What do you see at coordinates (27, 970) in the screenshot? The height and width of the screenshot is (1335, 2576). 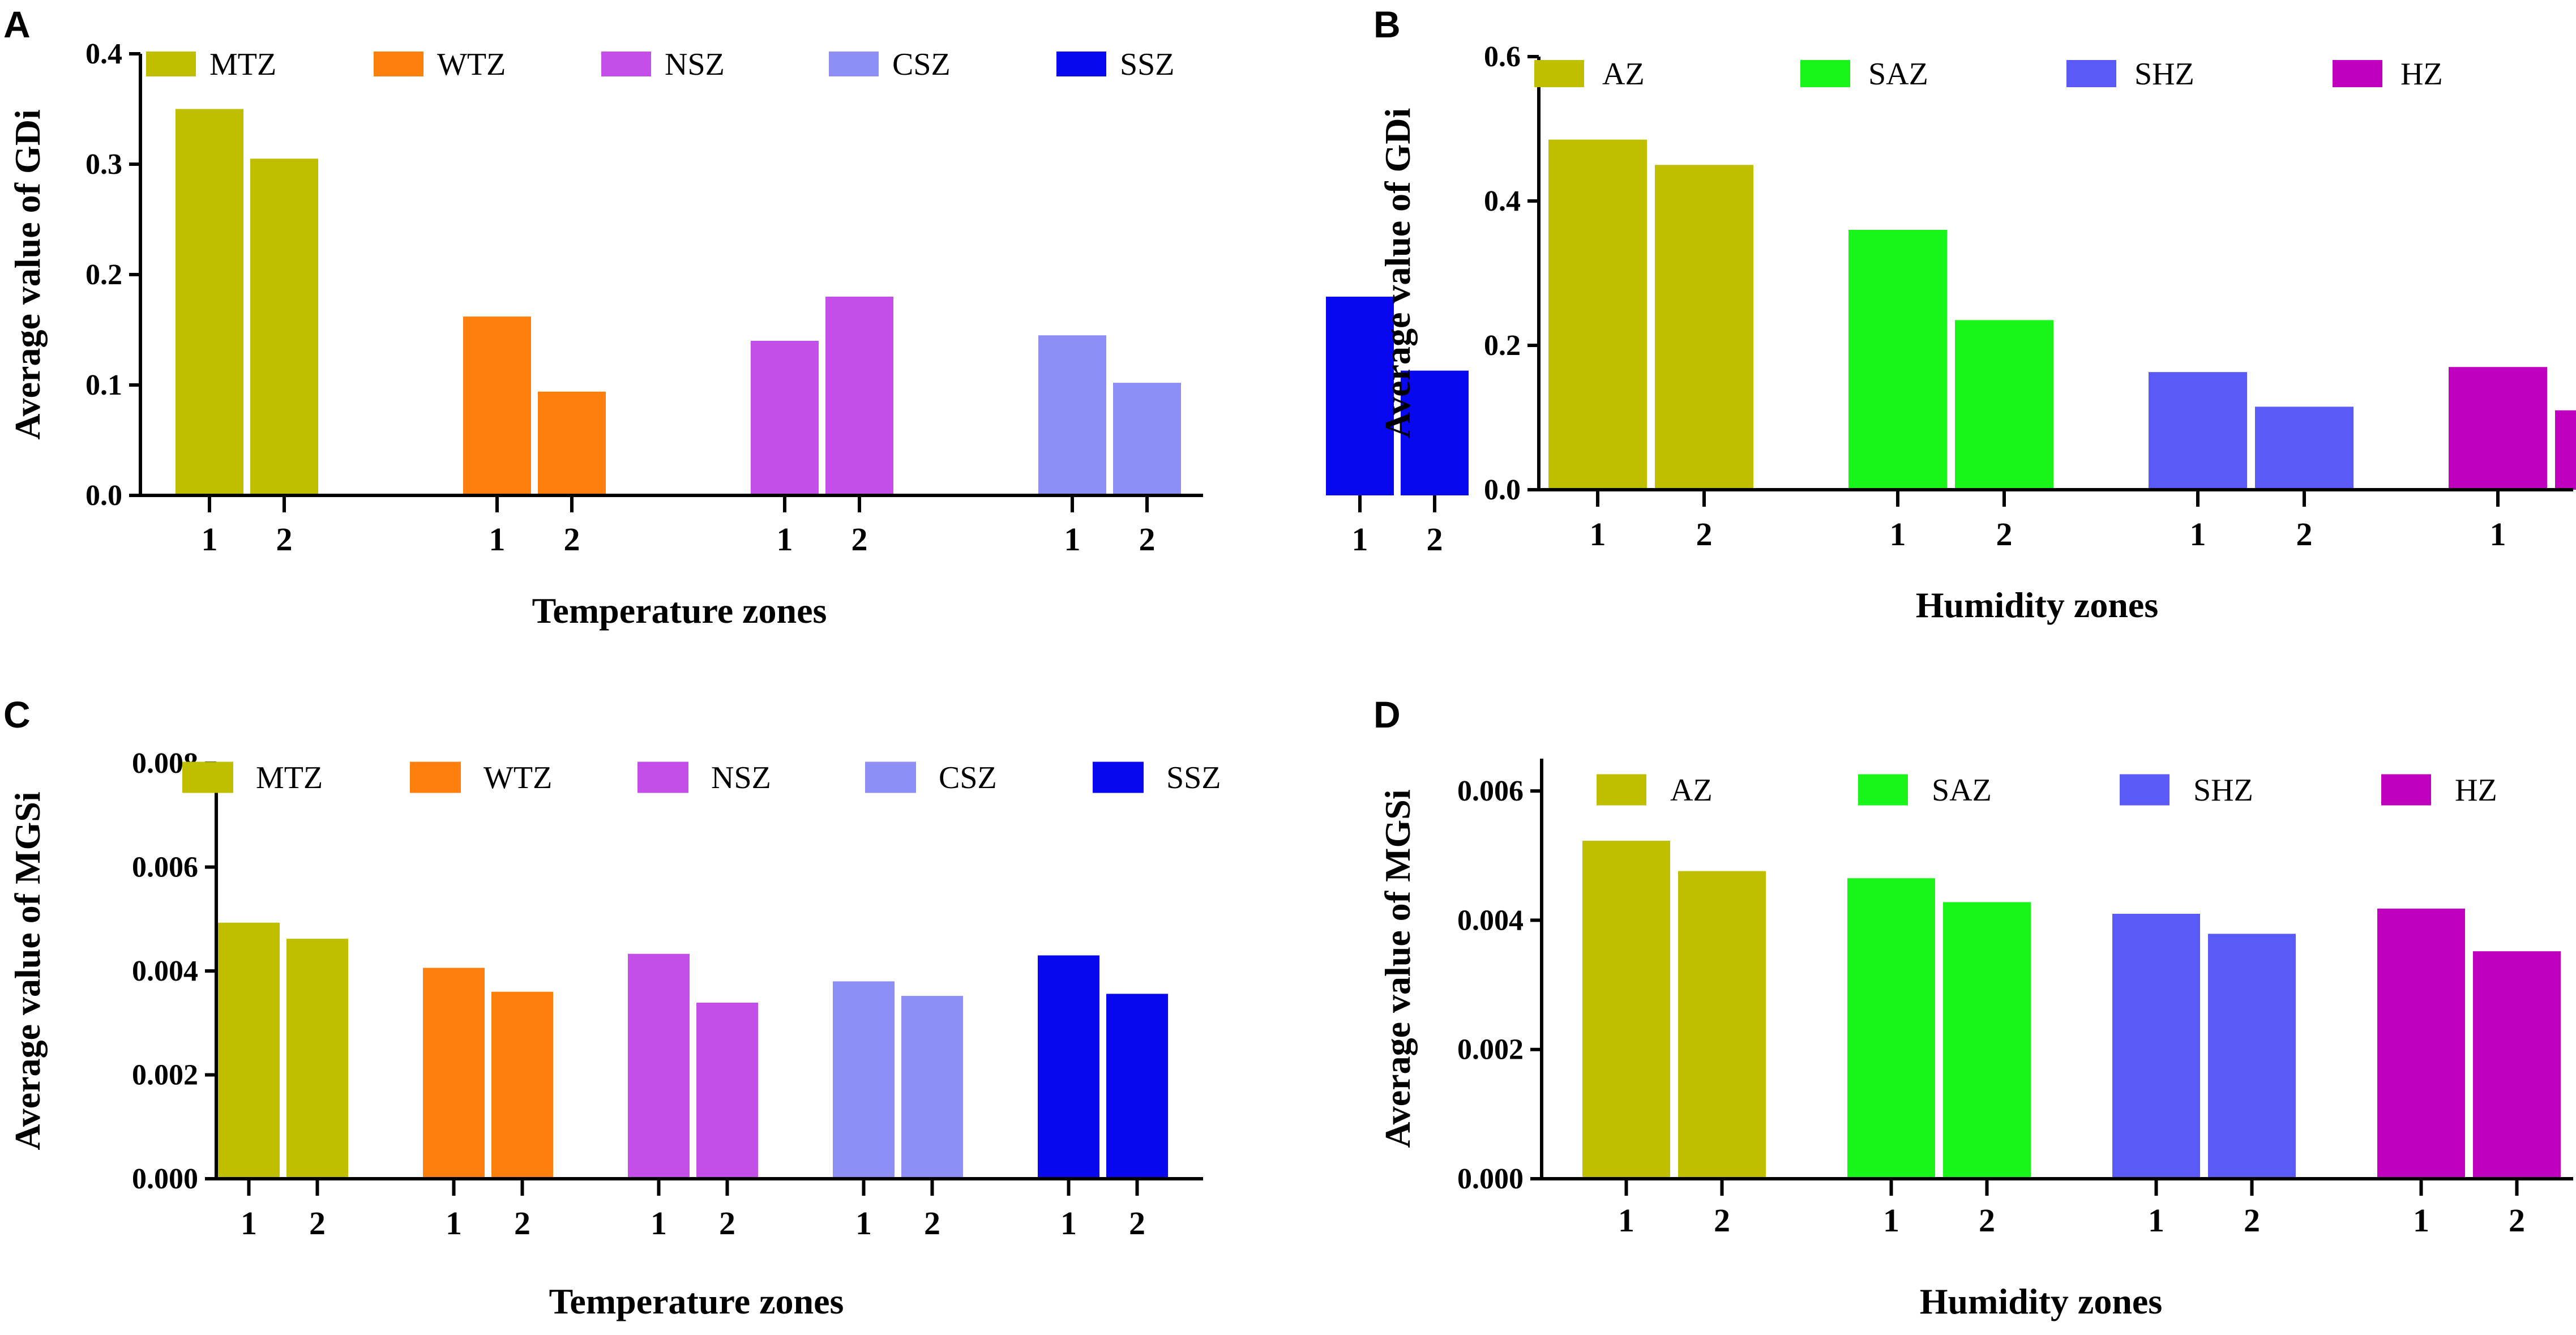 I see `y-axis-title: Average value of MGSi` at bounding box center [27, 970].